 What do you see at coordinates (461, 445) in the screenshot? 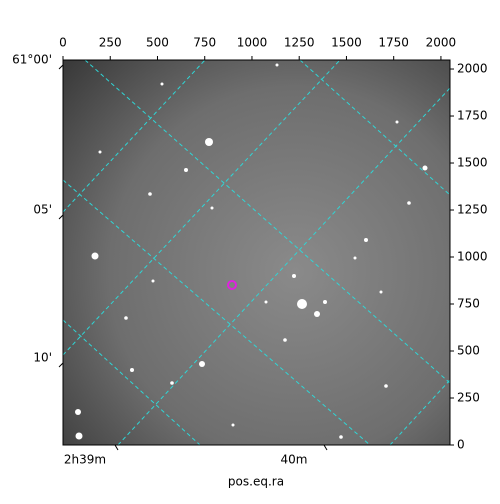
I see `y-tick-label: 0` at bounding box center [461, 445].